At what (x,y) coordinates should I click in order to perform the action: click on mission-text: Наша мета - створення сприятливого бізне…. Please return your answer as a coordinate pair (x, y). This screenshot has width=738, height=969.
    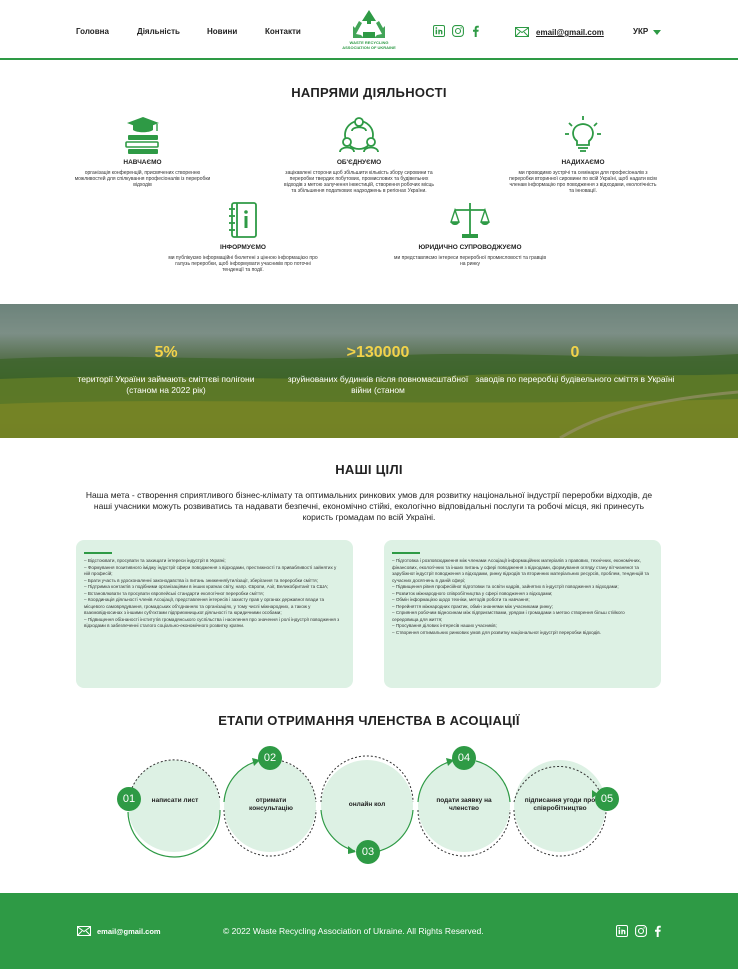
    Looking at the image, I should click on (369, 506).